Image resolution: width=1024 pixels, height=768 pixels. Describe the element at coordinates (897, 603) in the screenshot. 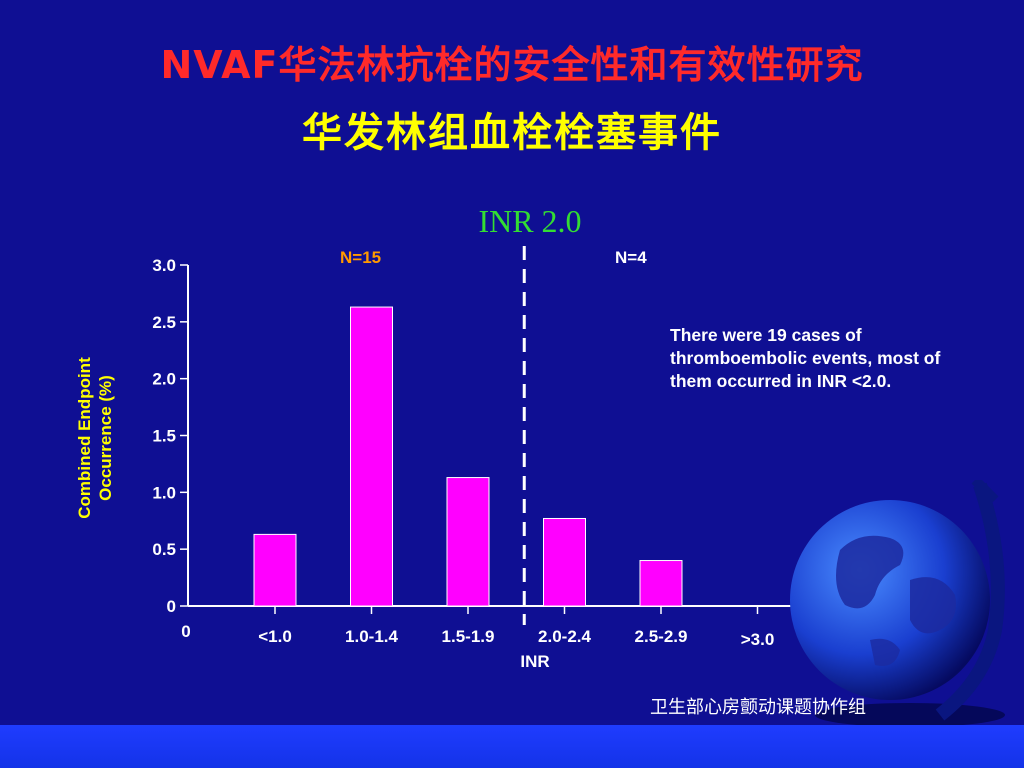

I see `globe-icon` at that location.